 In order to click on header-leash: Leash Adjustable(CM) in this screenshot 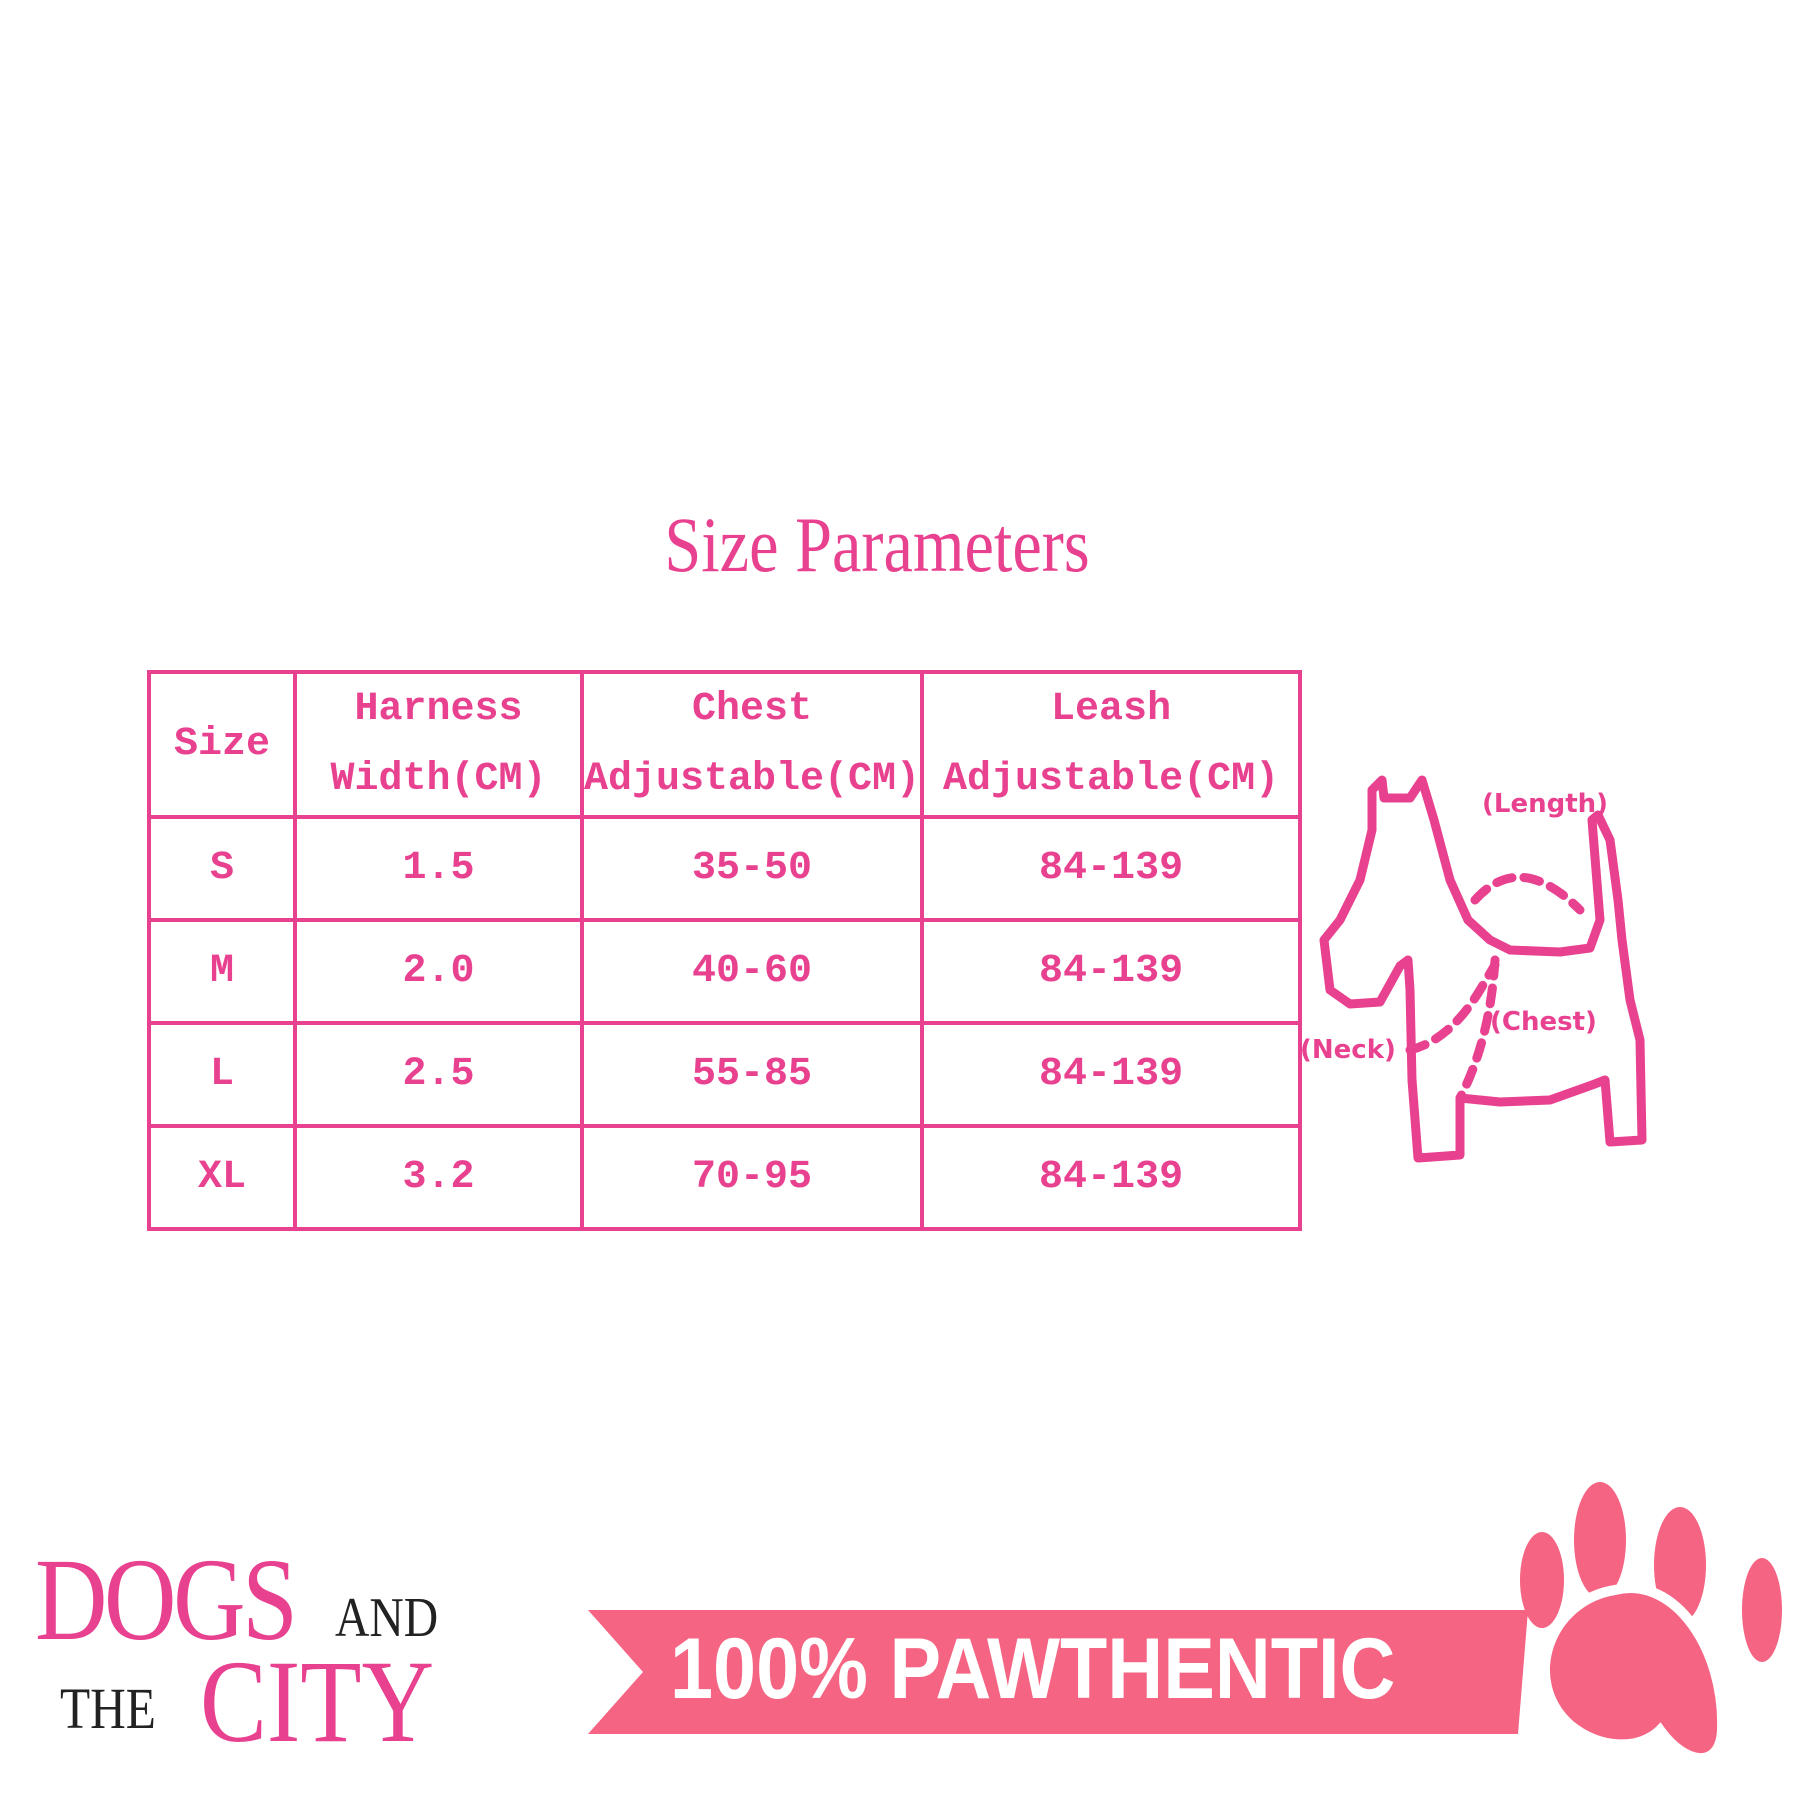, I will do `click(1111, 744)`.